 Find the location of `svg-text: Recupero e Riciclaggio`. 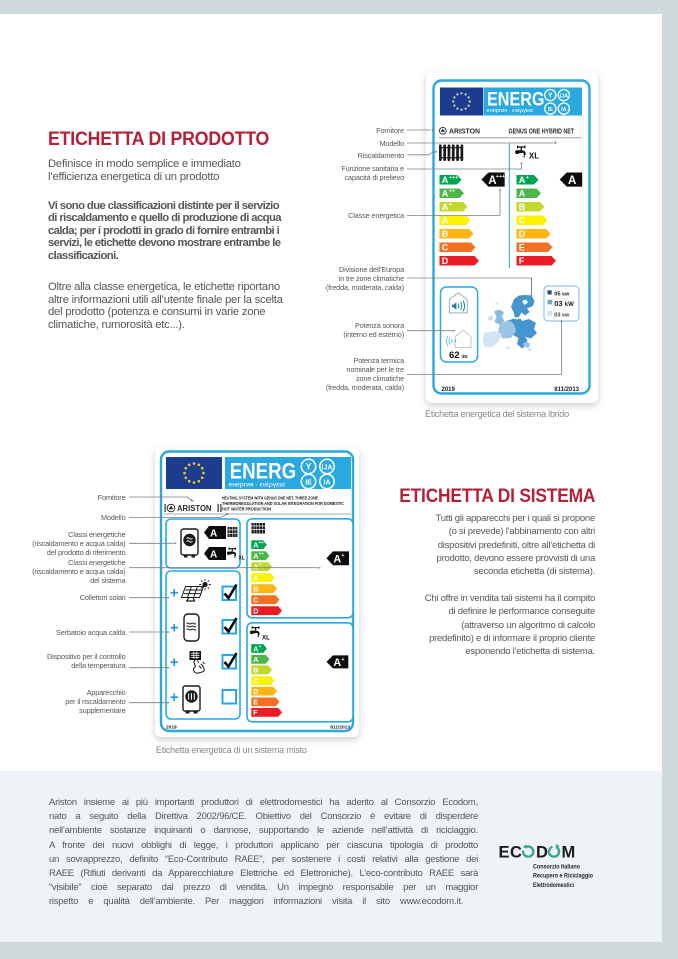

svg-text: Recupero e Riciclaggio is located at coordinates (563, 877).